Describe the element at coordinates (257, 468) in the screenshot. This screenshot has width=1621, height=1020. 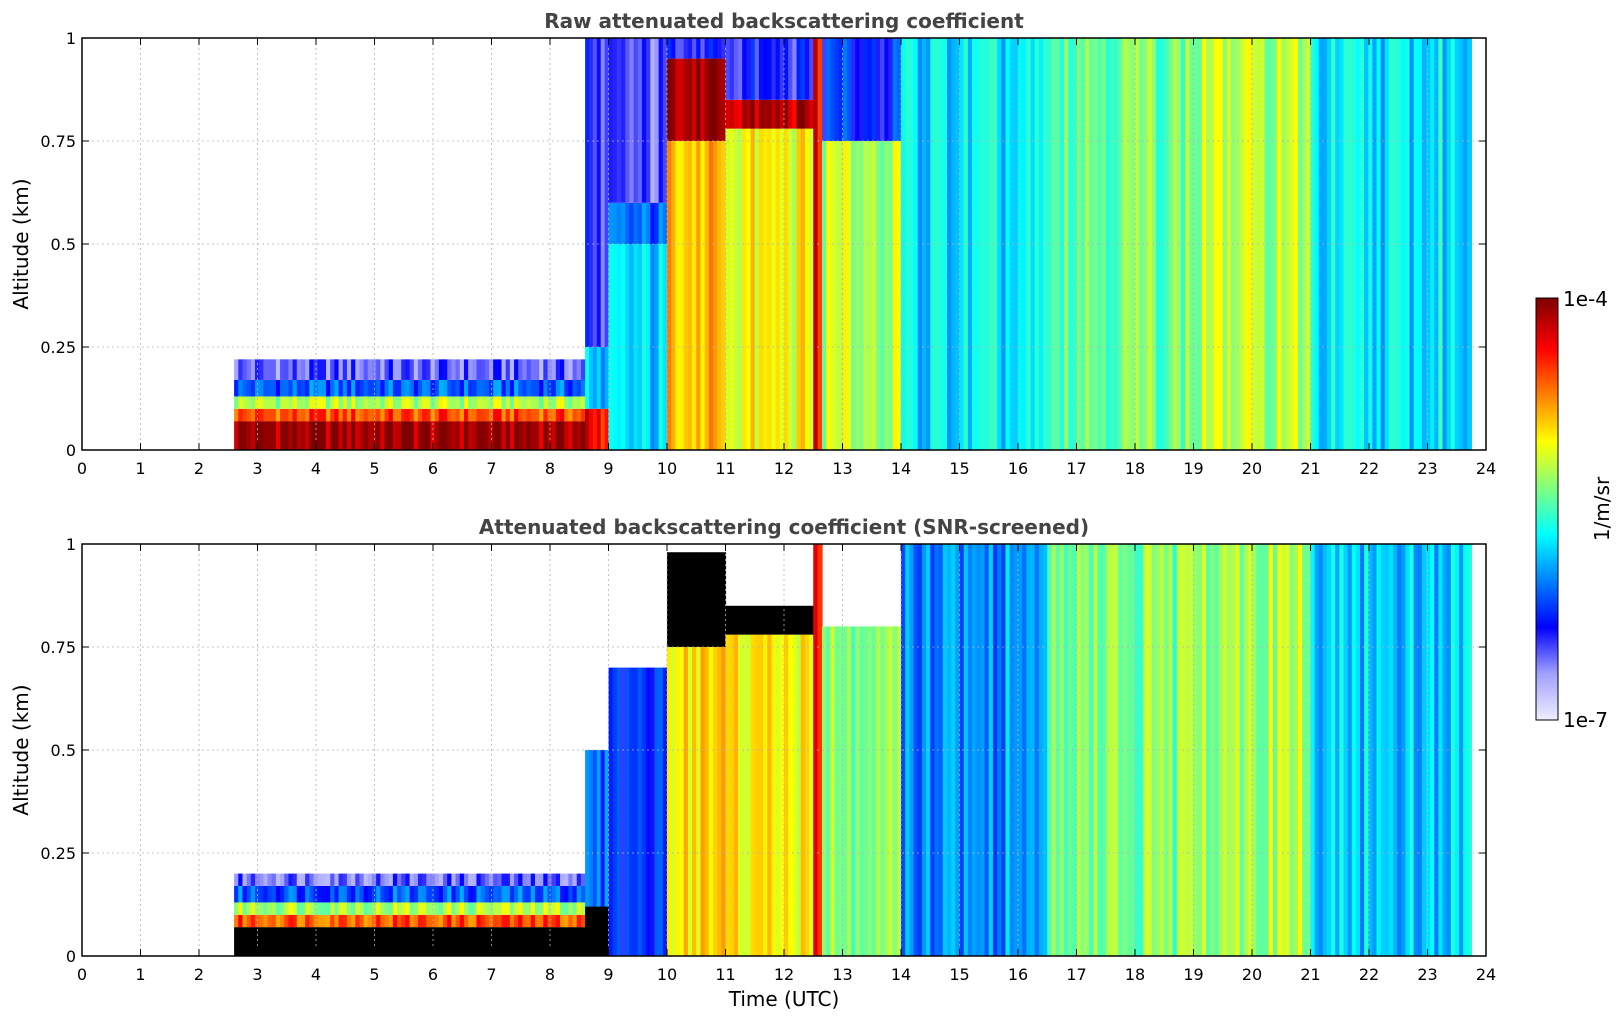
I see `raw-x-tick-label: 3` at that location.